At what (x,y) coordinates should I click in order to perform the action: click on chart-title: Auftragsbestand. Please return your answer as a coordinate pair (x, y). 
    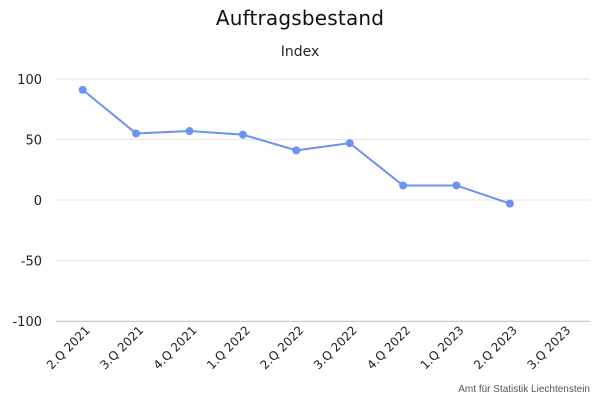
    Looking at the image, I should click on (300, 18).